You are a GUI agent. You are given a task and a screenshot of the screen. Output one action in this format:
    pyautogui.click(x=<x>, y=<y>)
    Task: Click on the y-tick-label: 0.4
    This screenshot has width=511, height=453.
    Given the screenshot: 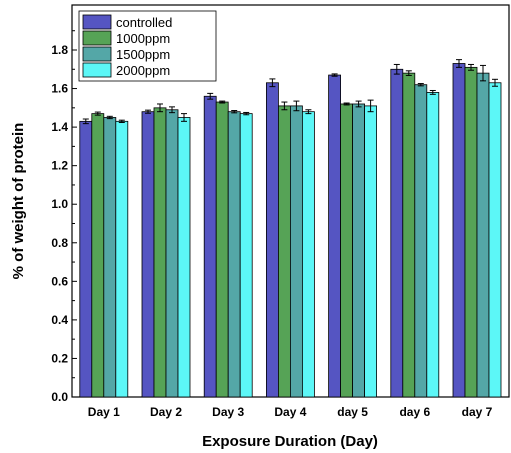 What is the action you would take?
    pyautogui.click(x=59, y=320)
    